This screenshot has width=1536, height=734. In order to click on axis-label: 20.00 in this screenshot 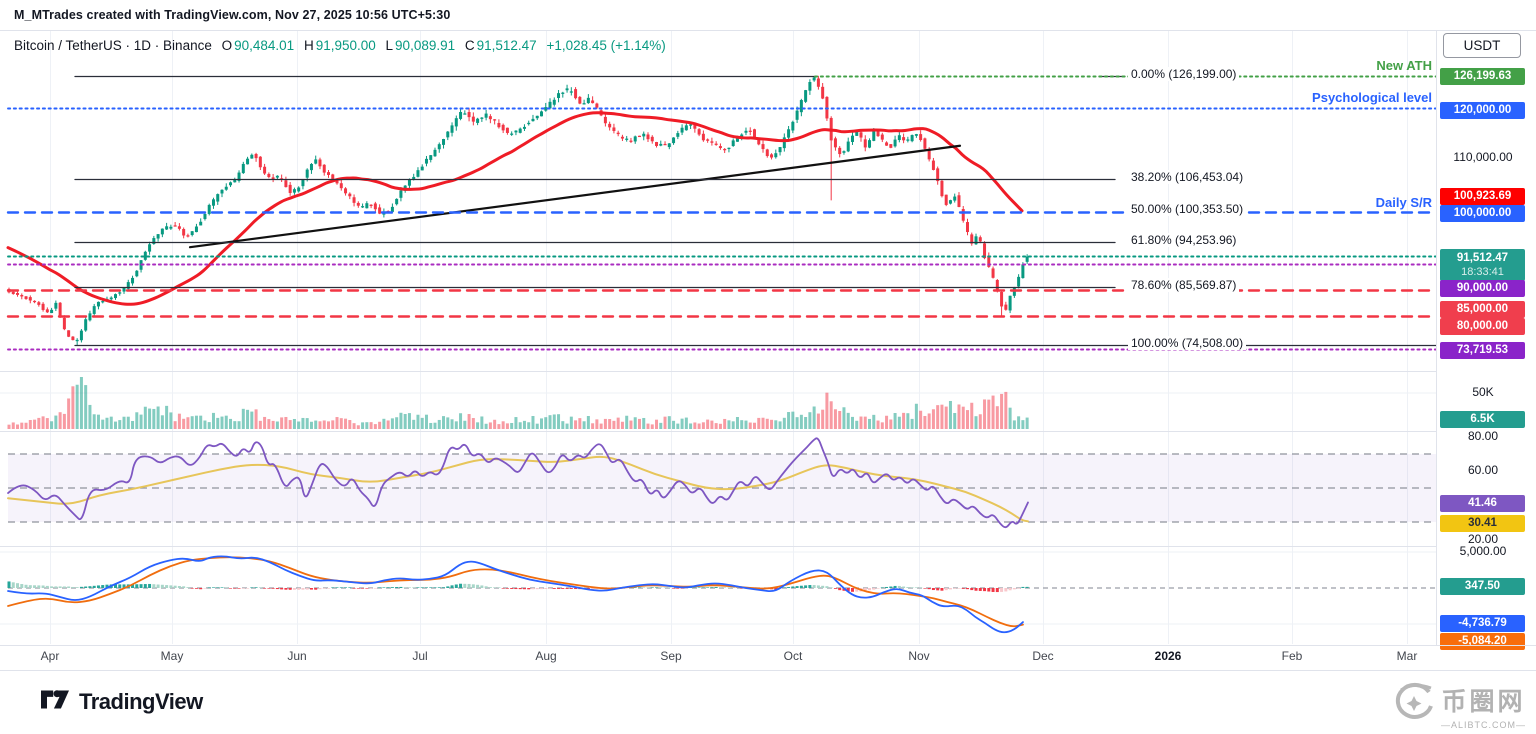, I will do `click(1483, 539)`.